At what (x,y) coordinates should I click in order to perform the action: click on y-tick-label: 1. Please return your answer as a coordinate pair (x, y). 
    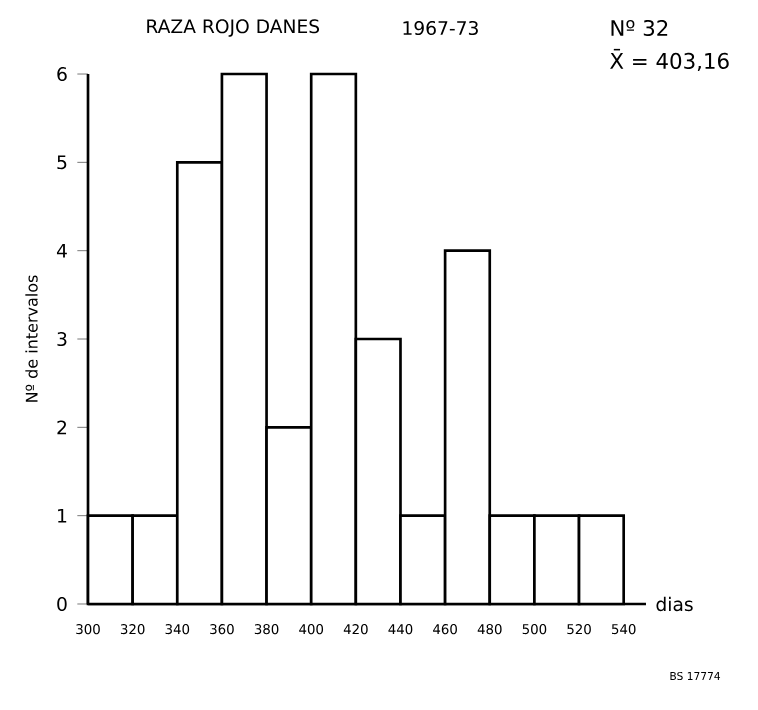
    Looking at the image, I should click on (62, 515).